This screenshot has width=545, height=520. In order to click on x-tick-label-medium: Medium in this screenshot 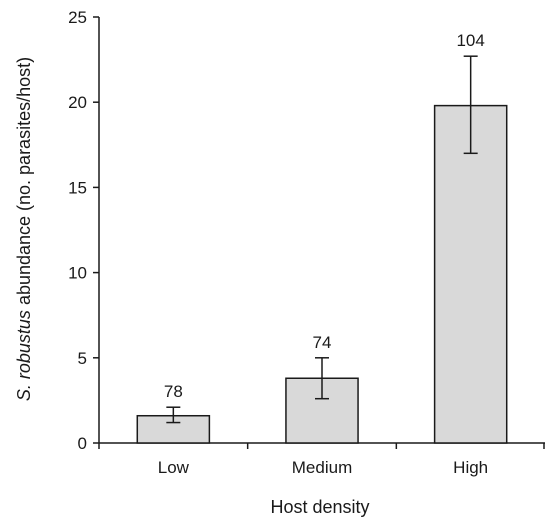, I will do `click(322, 467)`.